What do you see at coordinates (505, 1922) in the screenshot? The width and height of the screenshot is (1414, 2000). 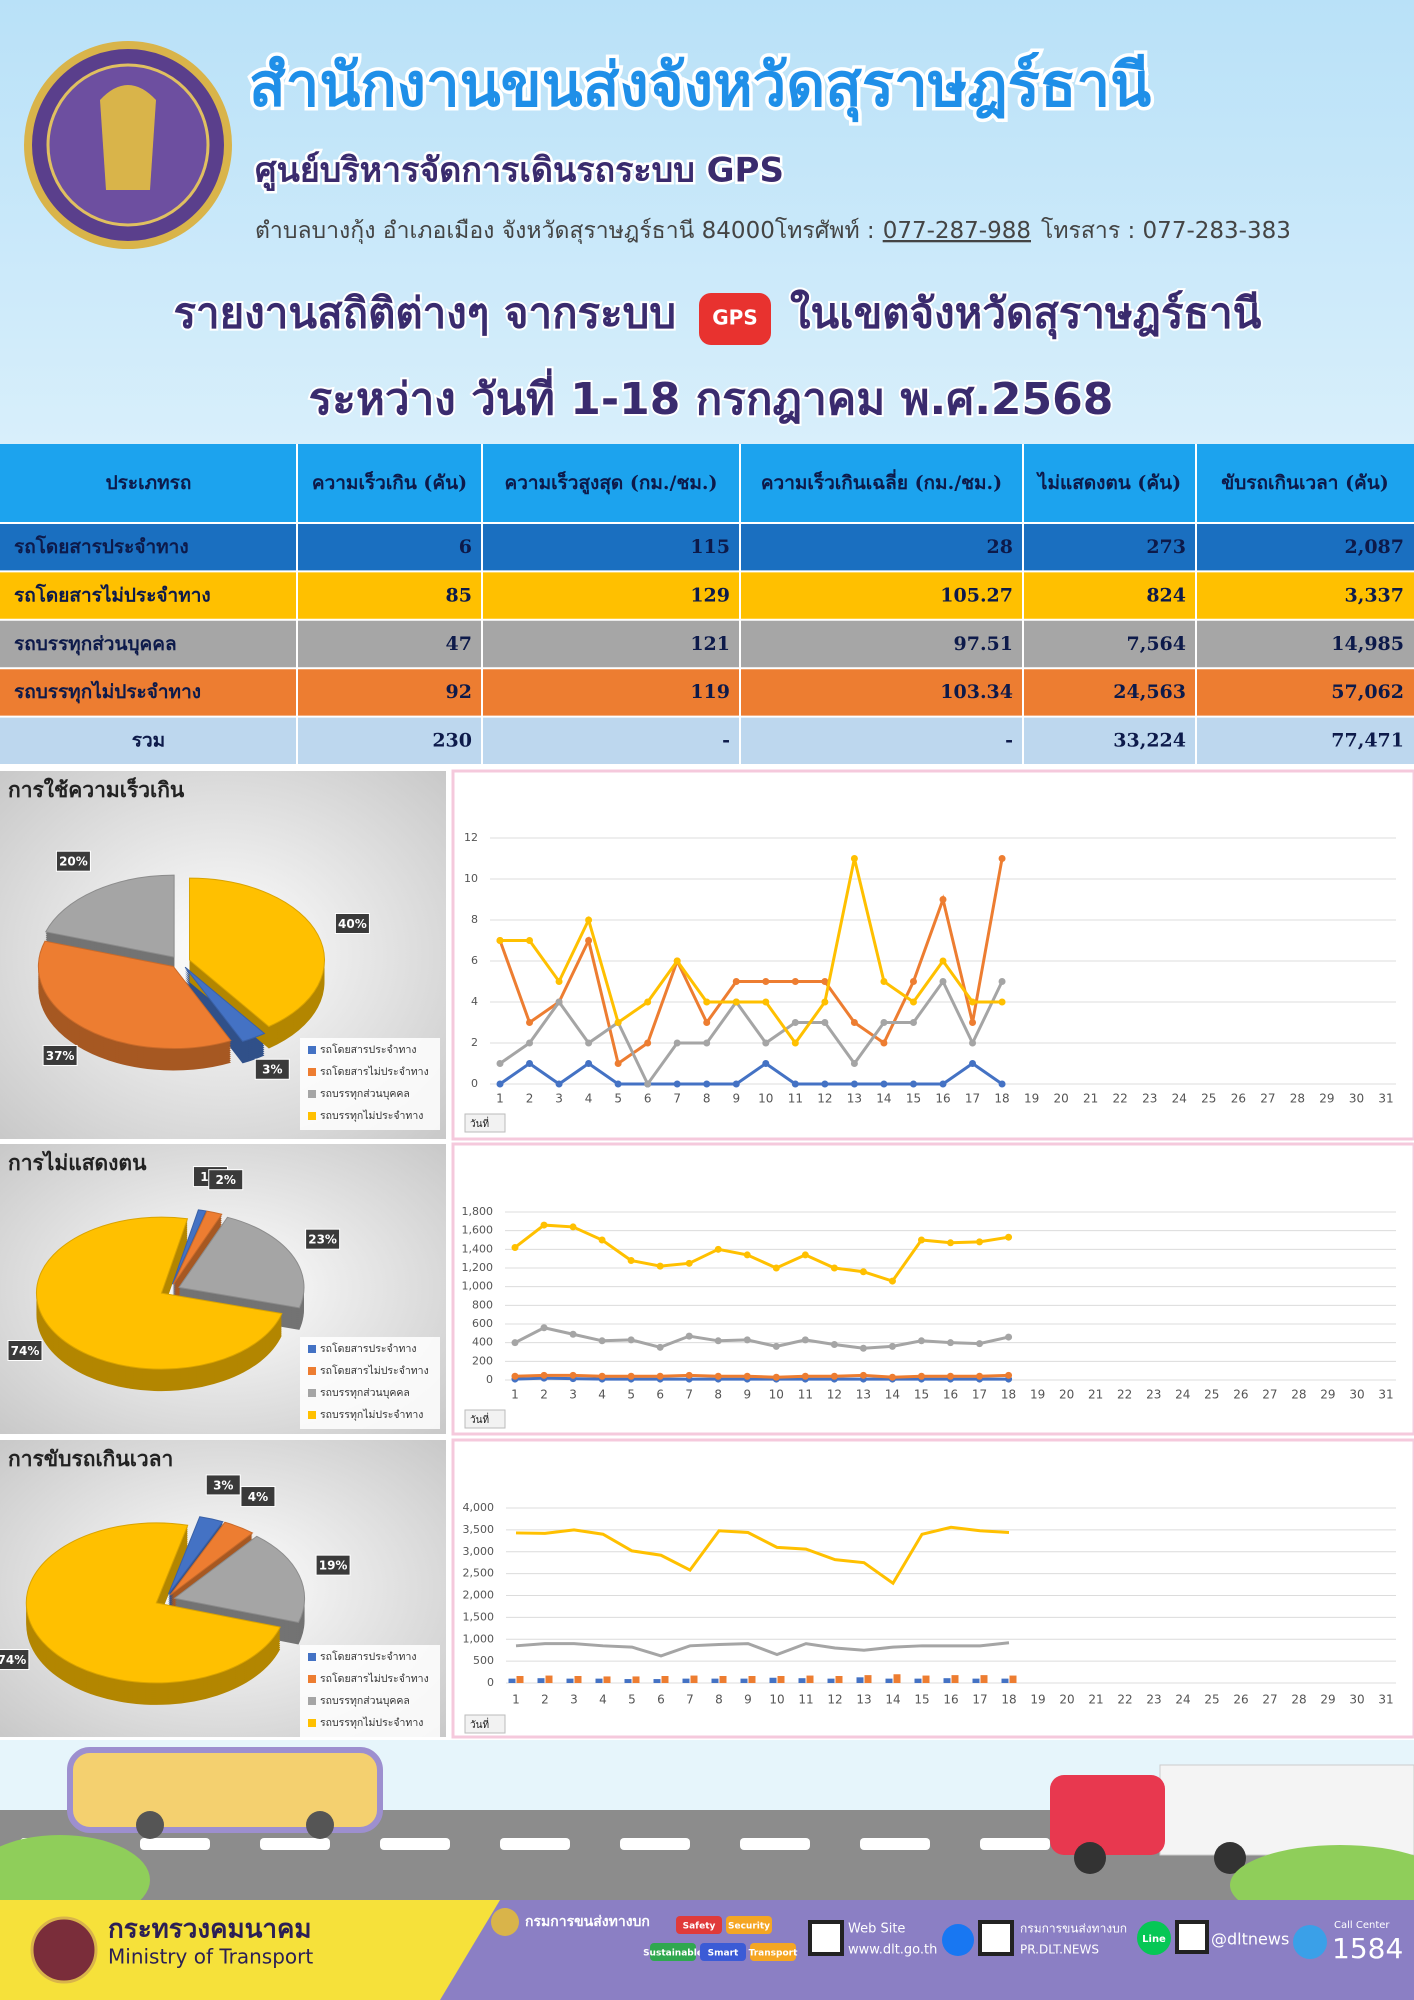 I see `dept-logo` at bounding box center [505, 1922].